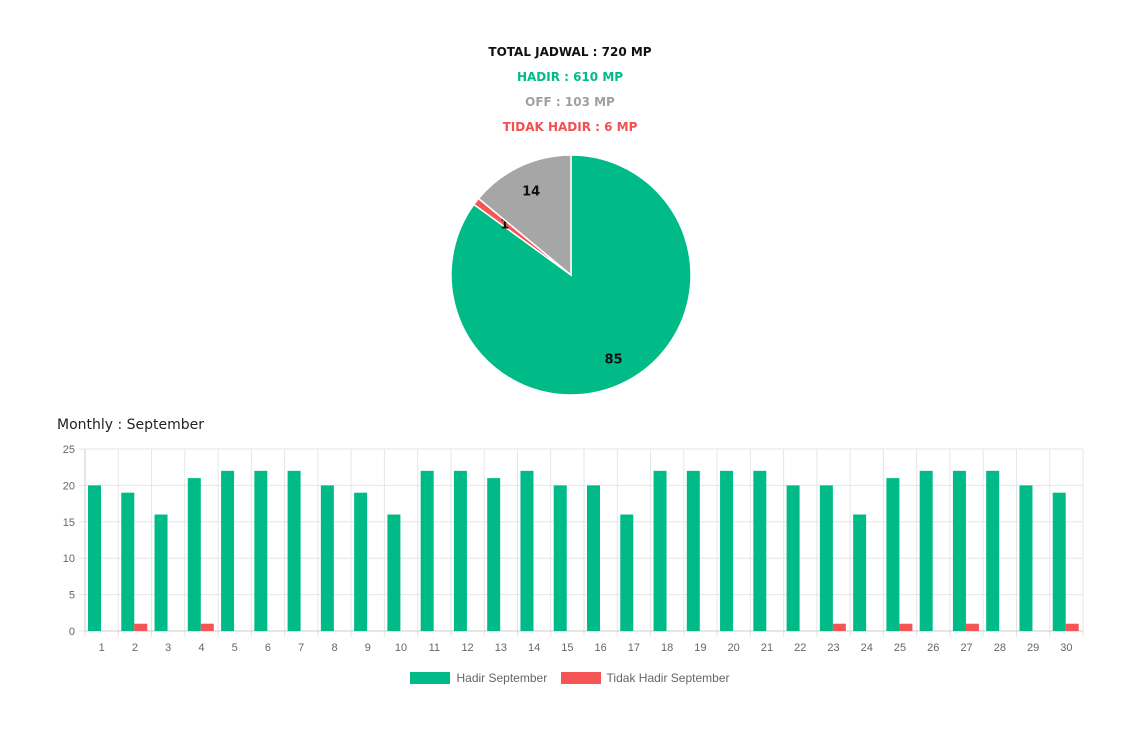 This screenshot has width=1140, height=738. I want to click on bar-chart-legend: Hadir September Tidak Hadir September, so click(570, 677).